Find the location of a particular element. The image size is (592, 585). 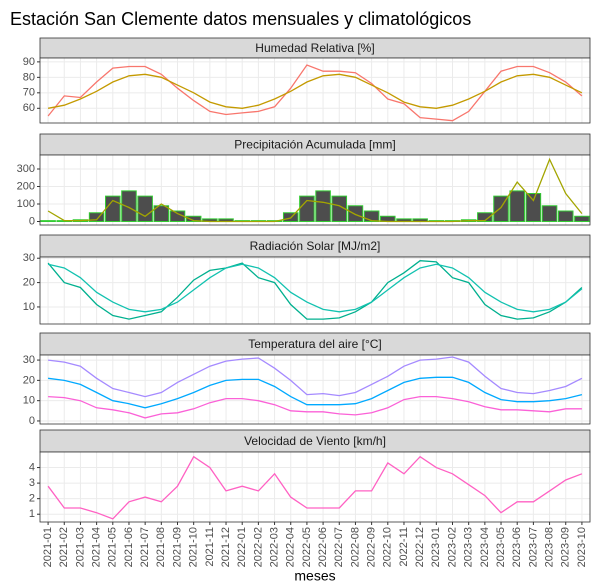

x-tick-label: 2021-02 is located at coordinates (64, 547).